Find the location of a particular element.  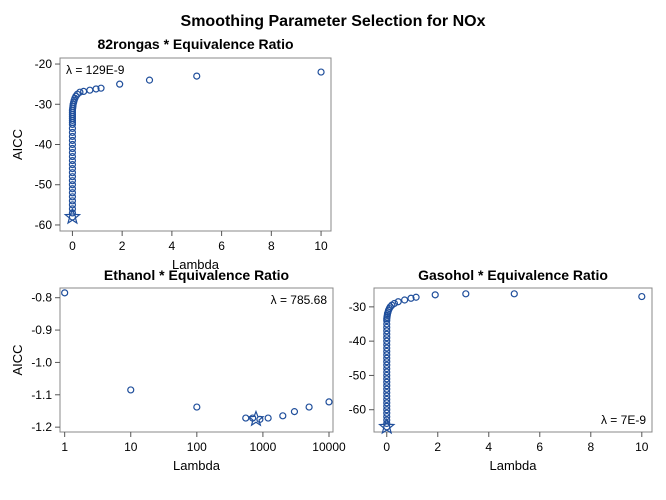

panel1-selected-star-icon is located at coordinates (72, 216).